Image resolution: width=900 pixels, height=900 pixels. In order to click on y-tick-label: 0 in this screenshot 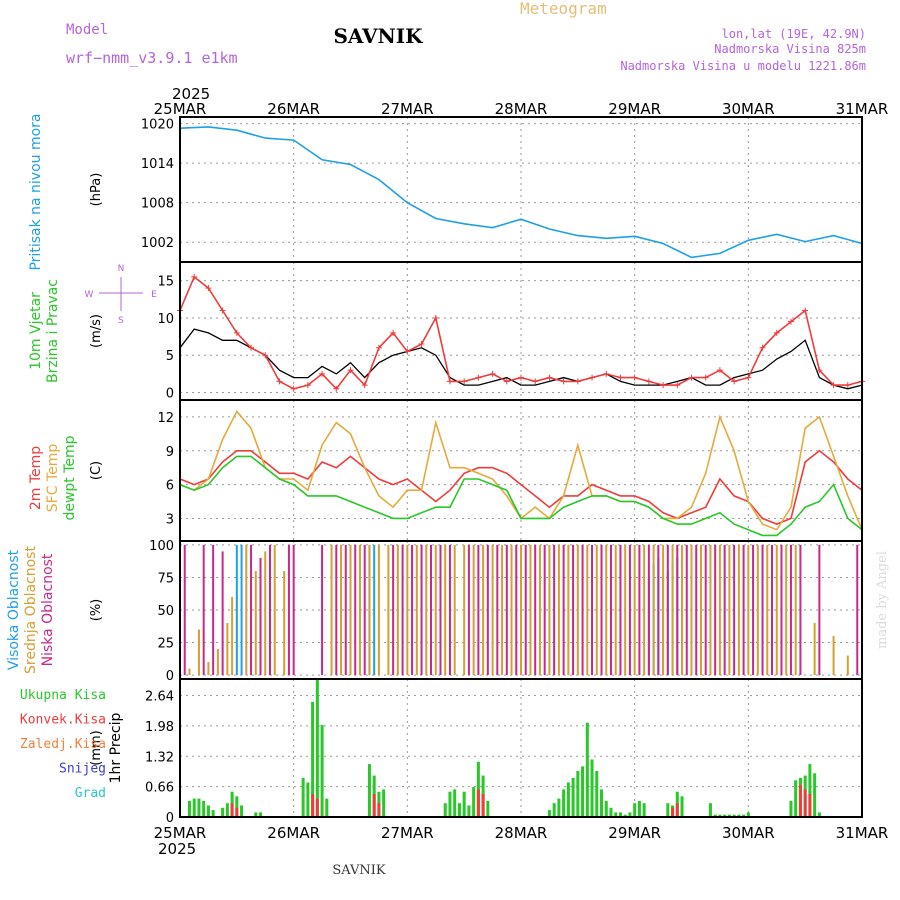, I will do `click(170, 818)`.